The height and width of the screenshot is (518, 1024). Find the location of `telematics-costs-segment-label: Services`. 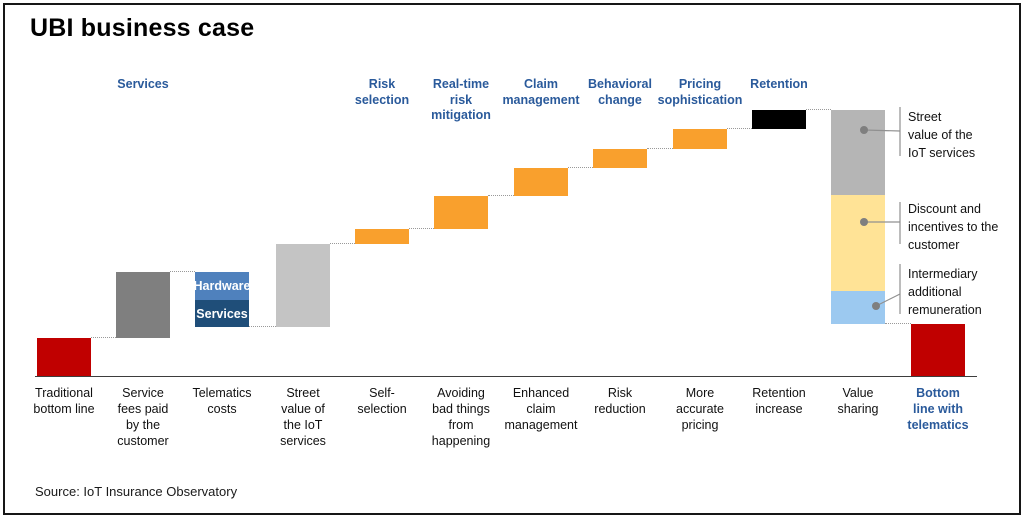

telematics-costs-segment-label: Services is located at coordinates (222, 313).